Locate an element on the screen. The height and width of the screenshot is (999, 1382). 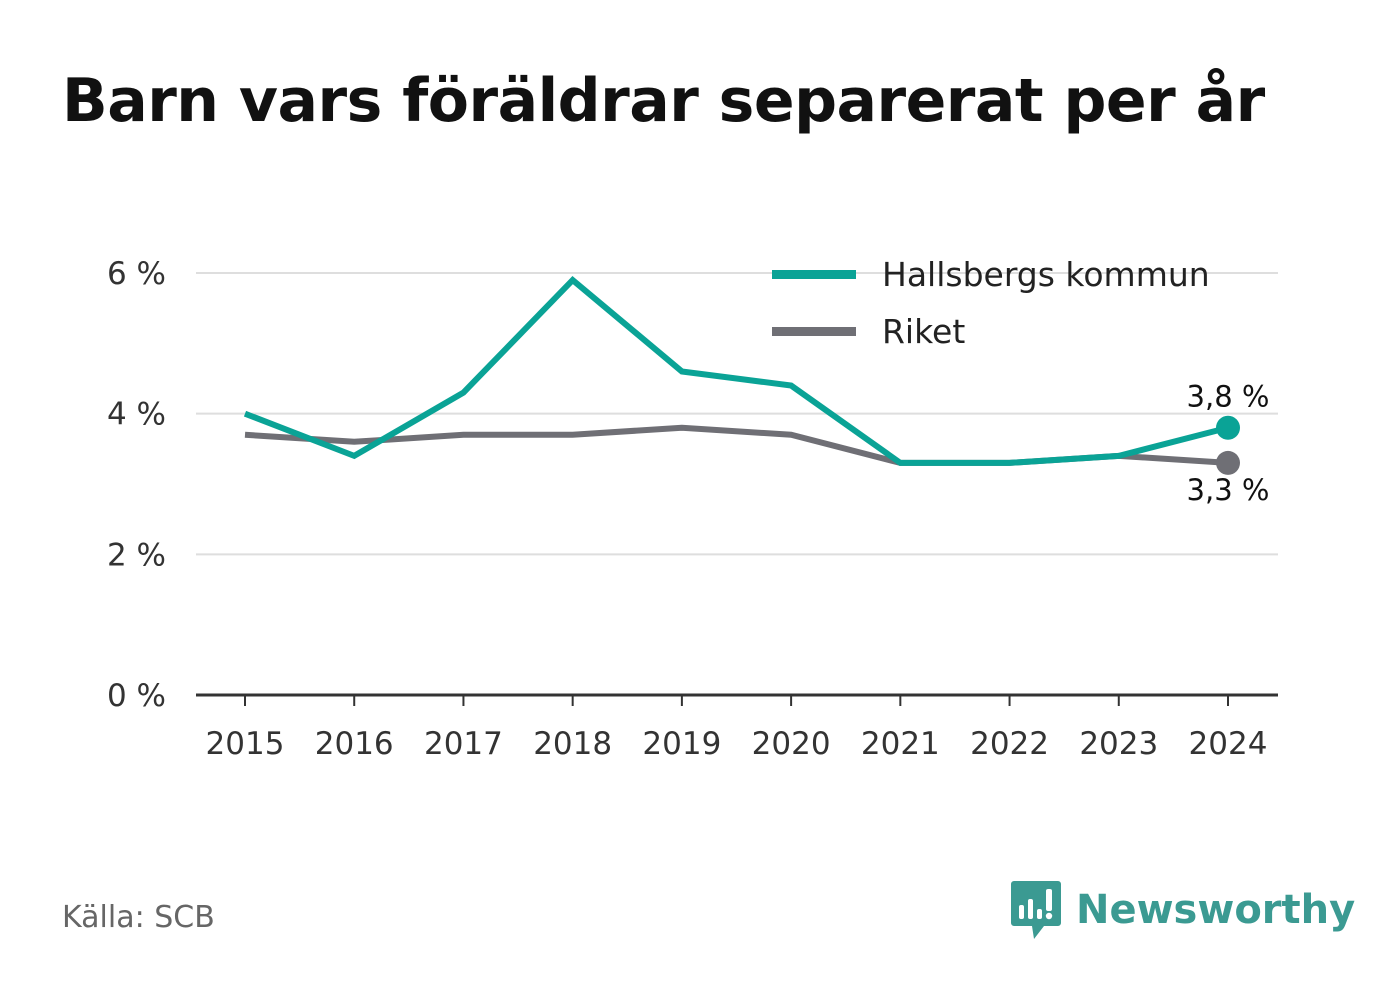
legend-label-0: Hallsbergs kommun is located at coordinates (1046, 274).